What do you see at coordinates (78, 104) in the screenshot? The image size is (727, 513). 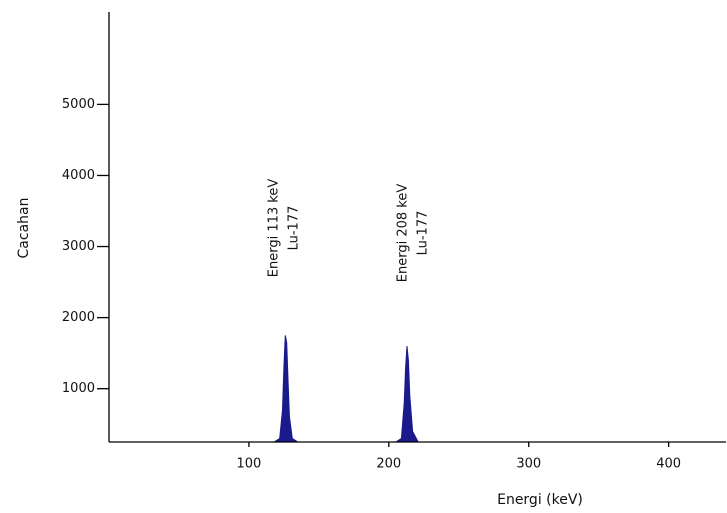 I see `y-tick-label: 5000` at bounding box center [78, 104].